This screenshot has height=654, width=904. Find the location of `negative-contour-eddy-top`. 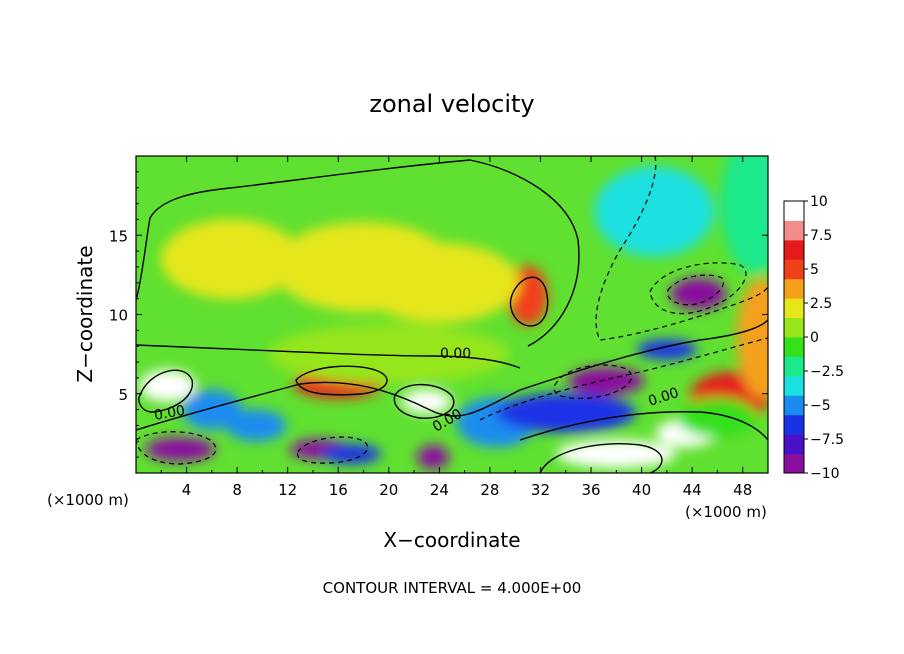

negative-contour-eddy-top is located at coordinates (698, 288).